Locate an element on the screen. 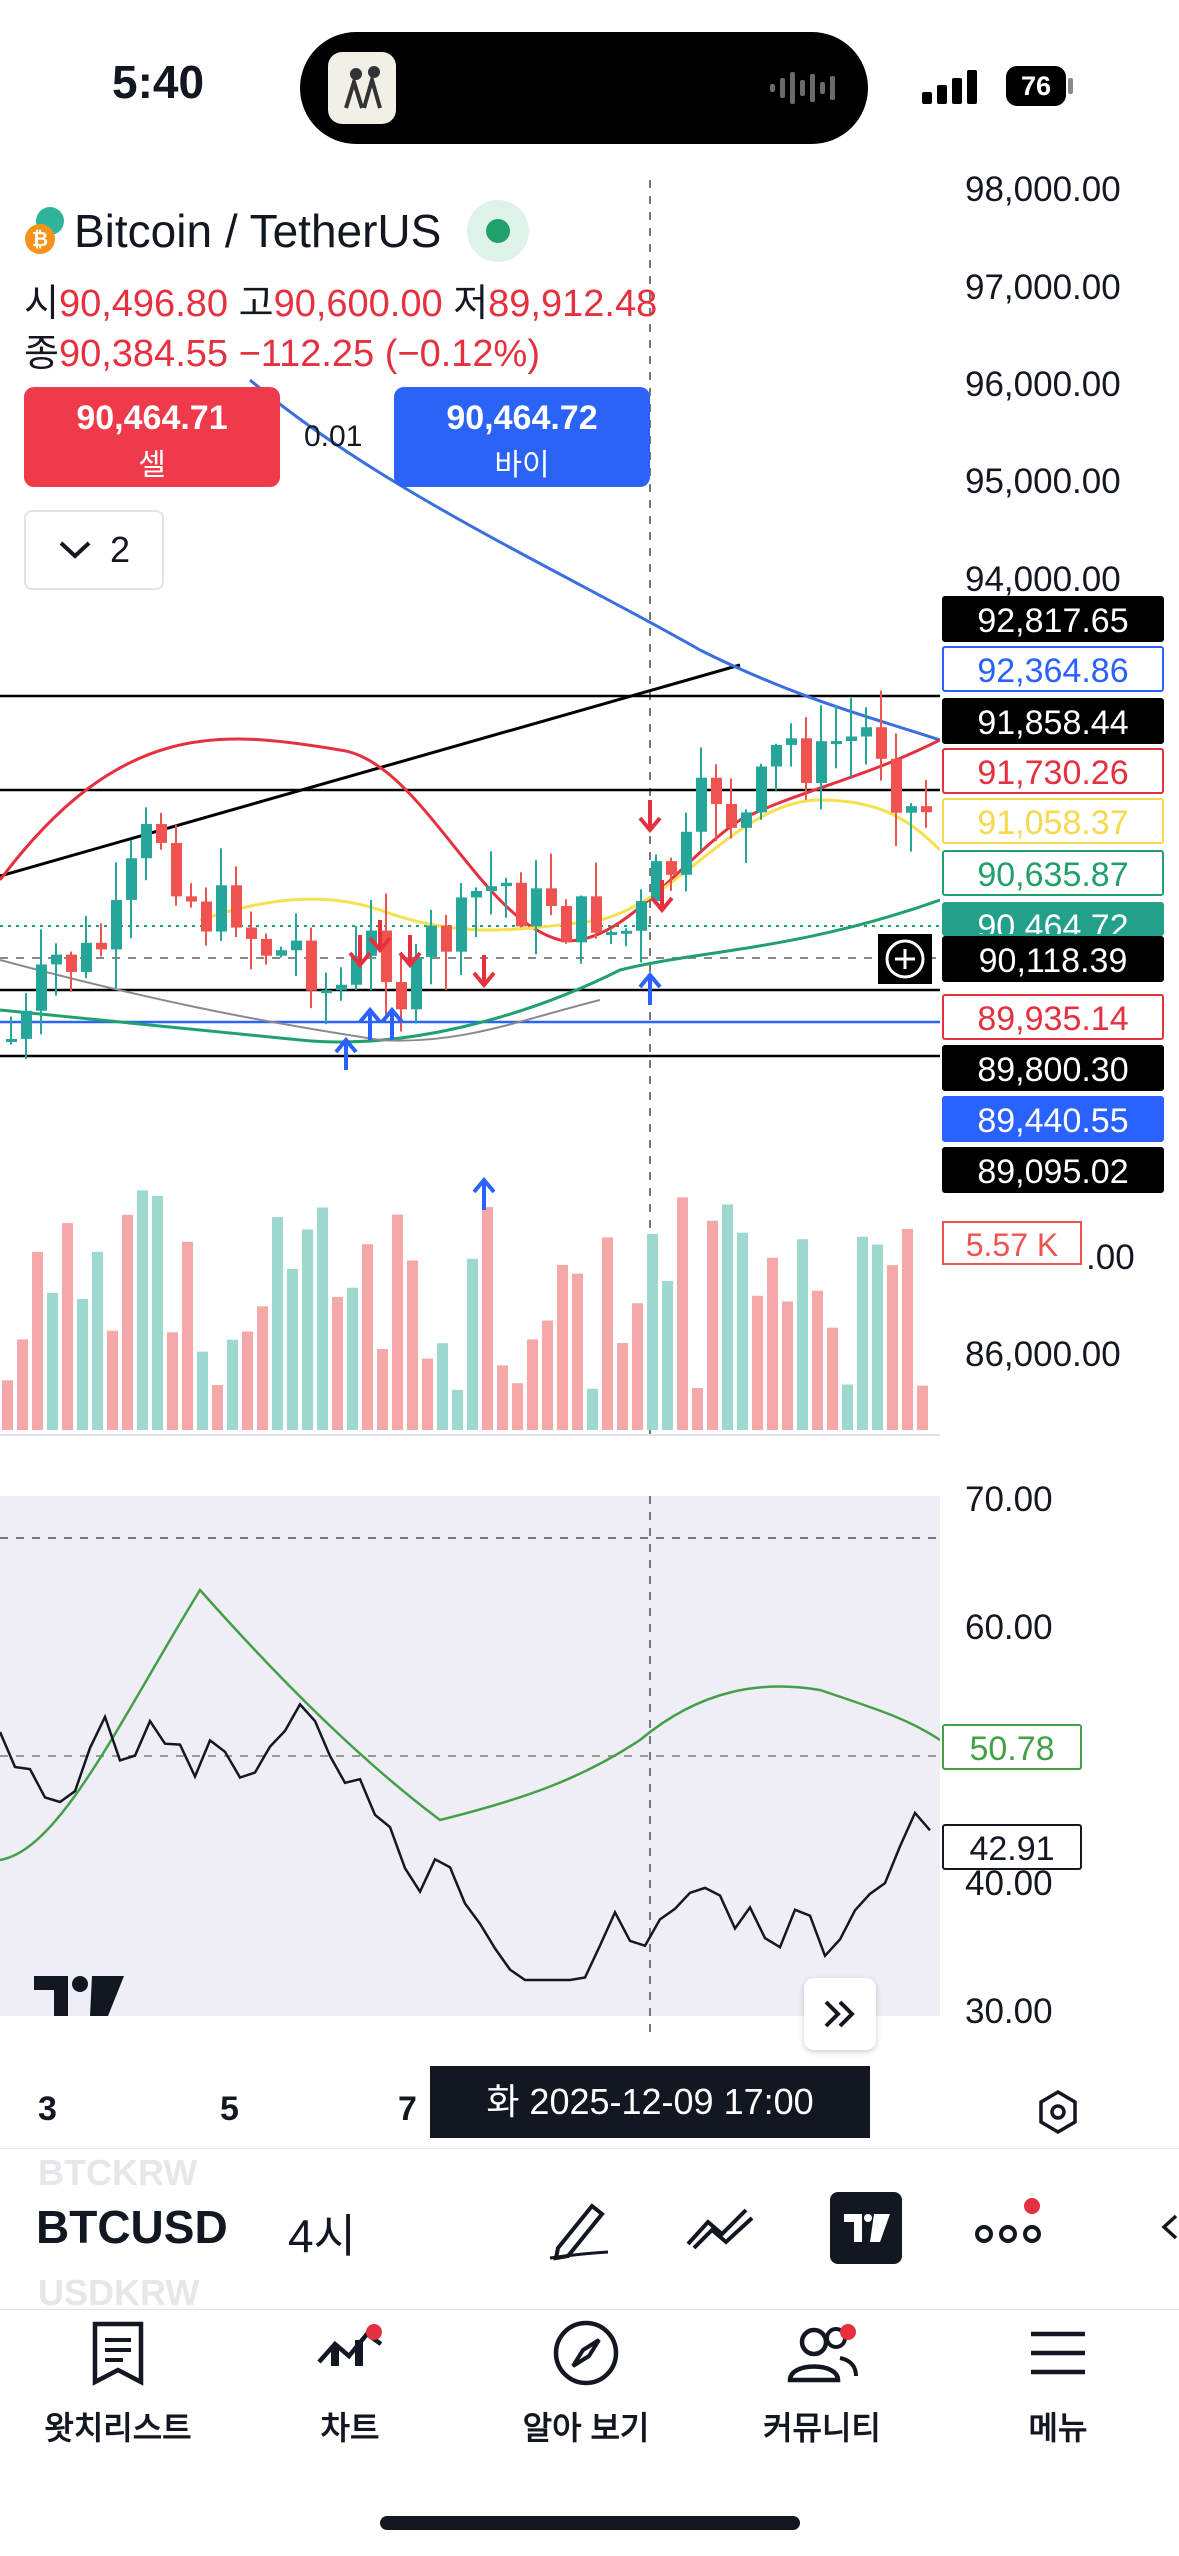  now-playing-thumbnail is located at coordinates (362, 88).